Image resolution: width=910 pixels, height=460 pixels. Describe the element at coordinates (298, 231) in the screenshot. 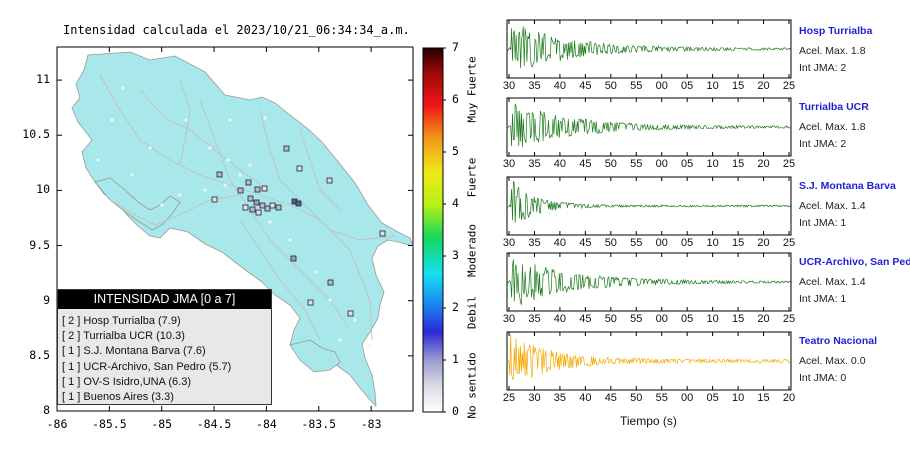

I see `intensity-station-markers` at that location.